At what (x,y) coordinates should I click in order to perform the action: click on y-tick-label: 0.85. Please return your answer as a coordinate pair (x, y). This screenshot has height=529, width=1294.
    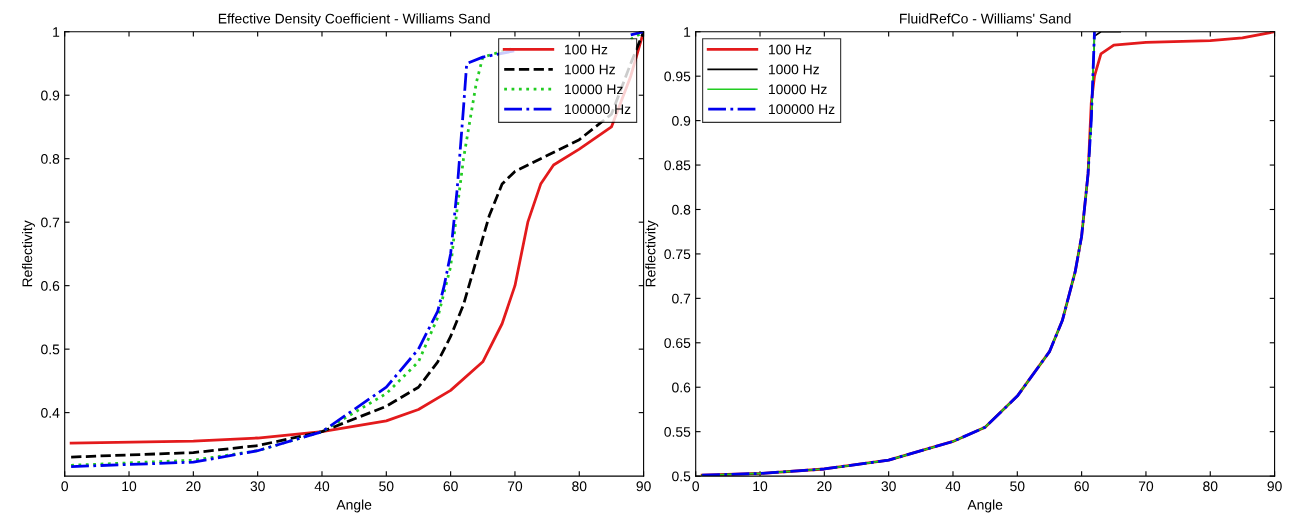
    Looking at the image, I should click on (677, 165).